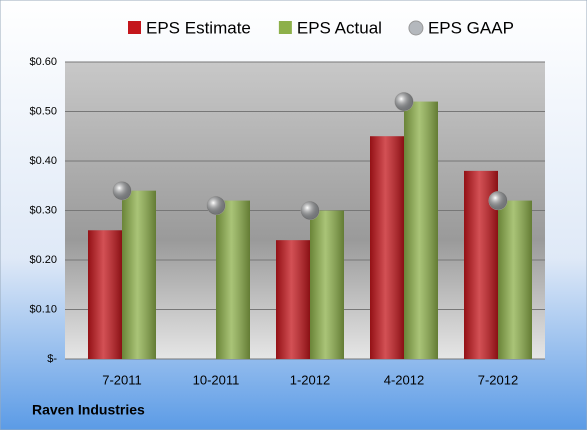 This screenshot has width=587, height=430. Describe the element at coordinates (122, 379) in the screenshot. I see `x-tick-label: 7-2011` at that location.